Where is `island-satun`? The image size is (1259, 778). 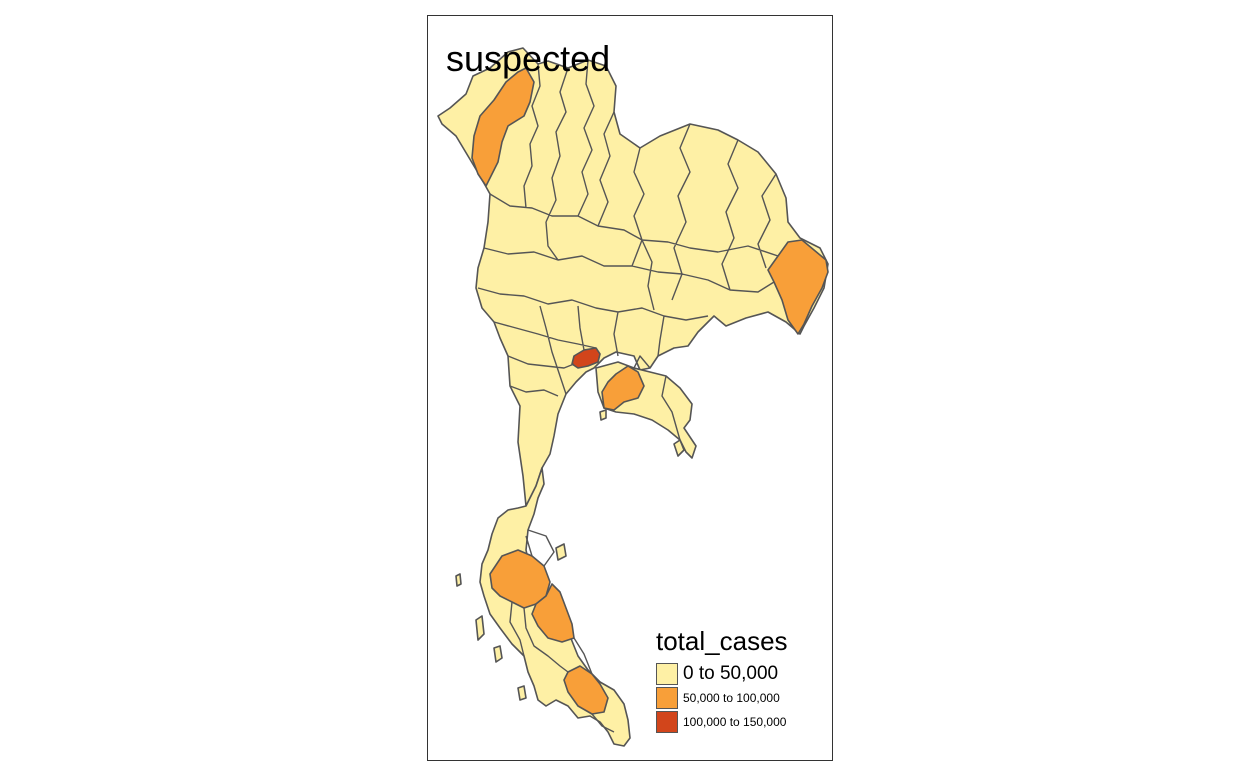
island-satun is located at coordinates (522, 693).